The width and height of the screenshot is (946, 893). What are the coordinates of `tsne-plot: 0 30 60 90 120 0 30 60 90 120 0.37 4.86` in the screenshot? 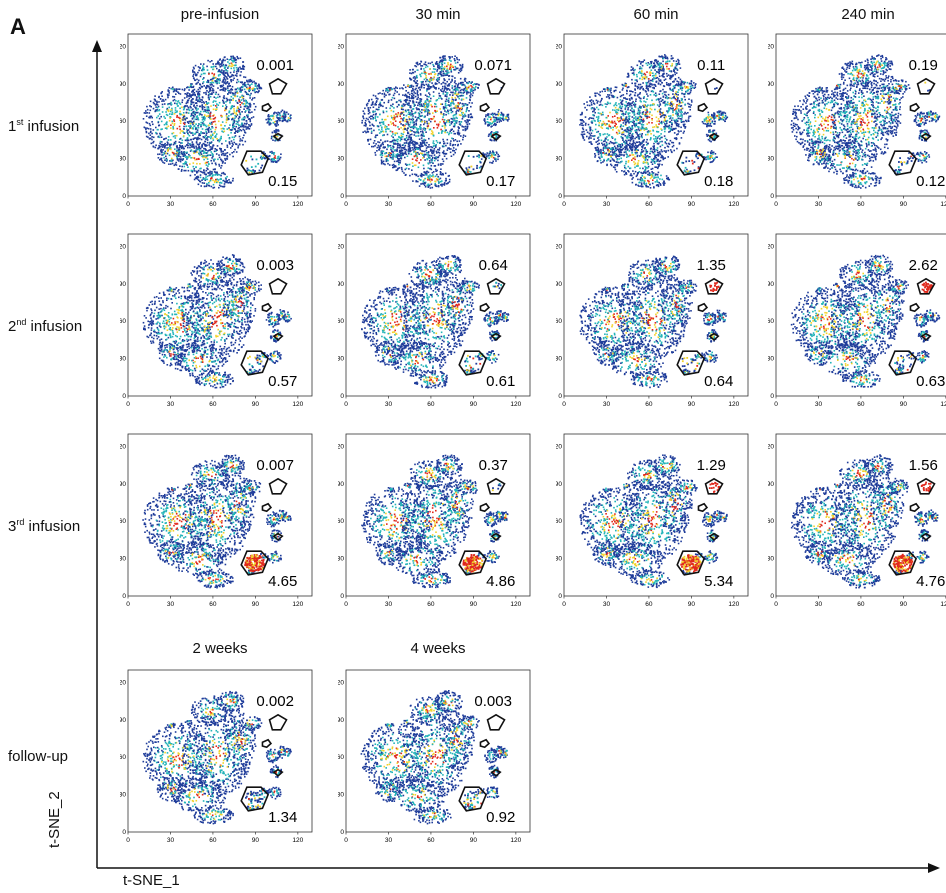 It's located at (434, 520).